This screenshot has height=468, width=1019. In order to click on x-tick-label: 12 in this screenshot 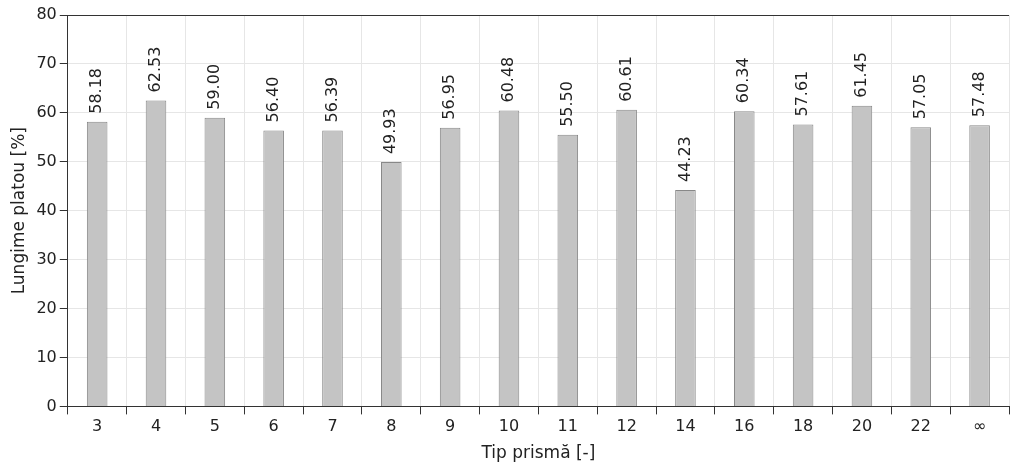, I will do `click(626, 426)`.